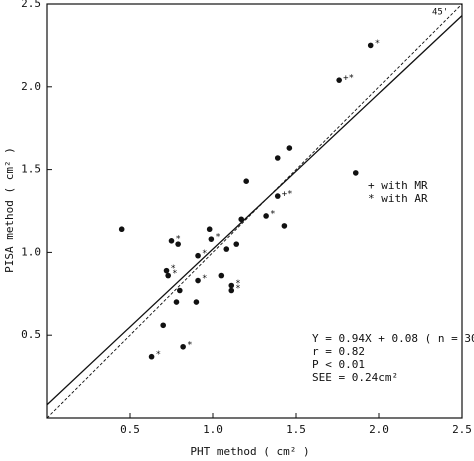 The width and height of the screenshot is (474, 461). What do you see at coordinates (379, 429) in the screenshot?
I see `x-tick-label: 2.0` at bounding box center [379, 429].